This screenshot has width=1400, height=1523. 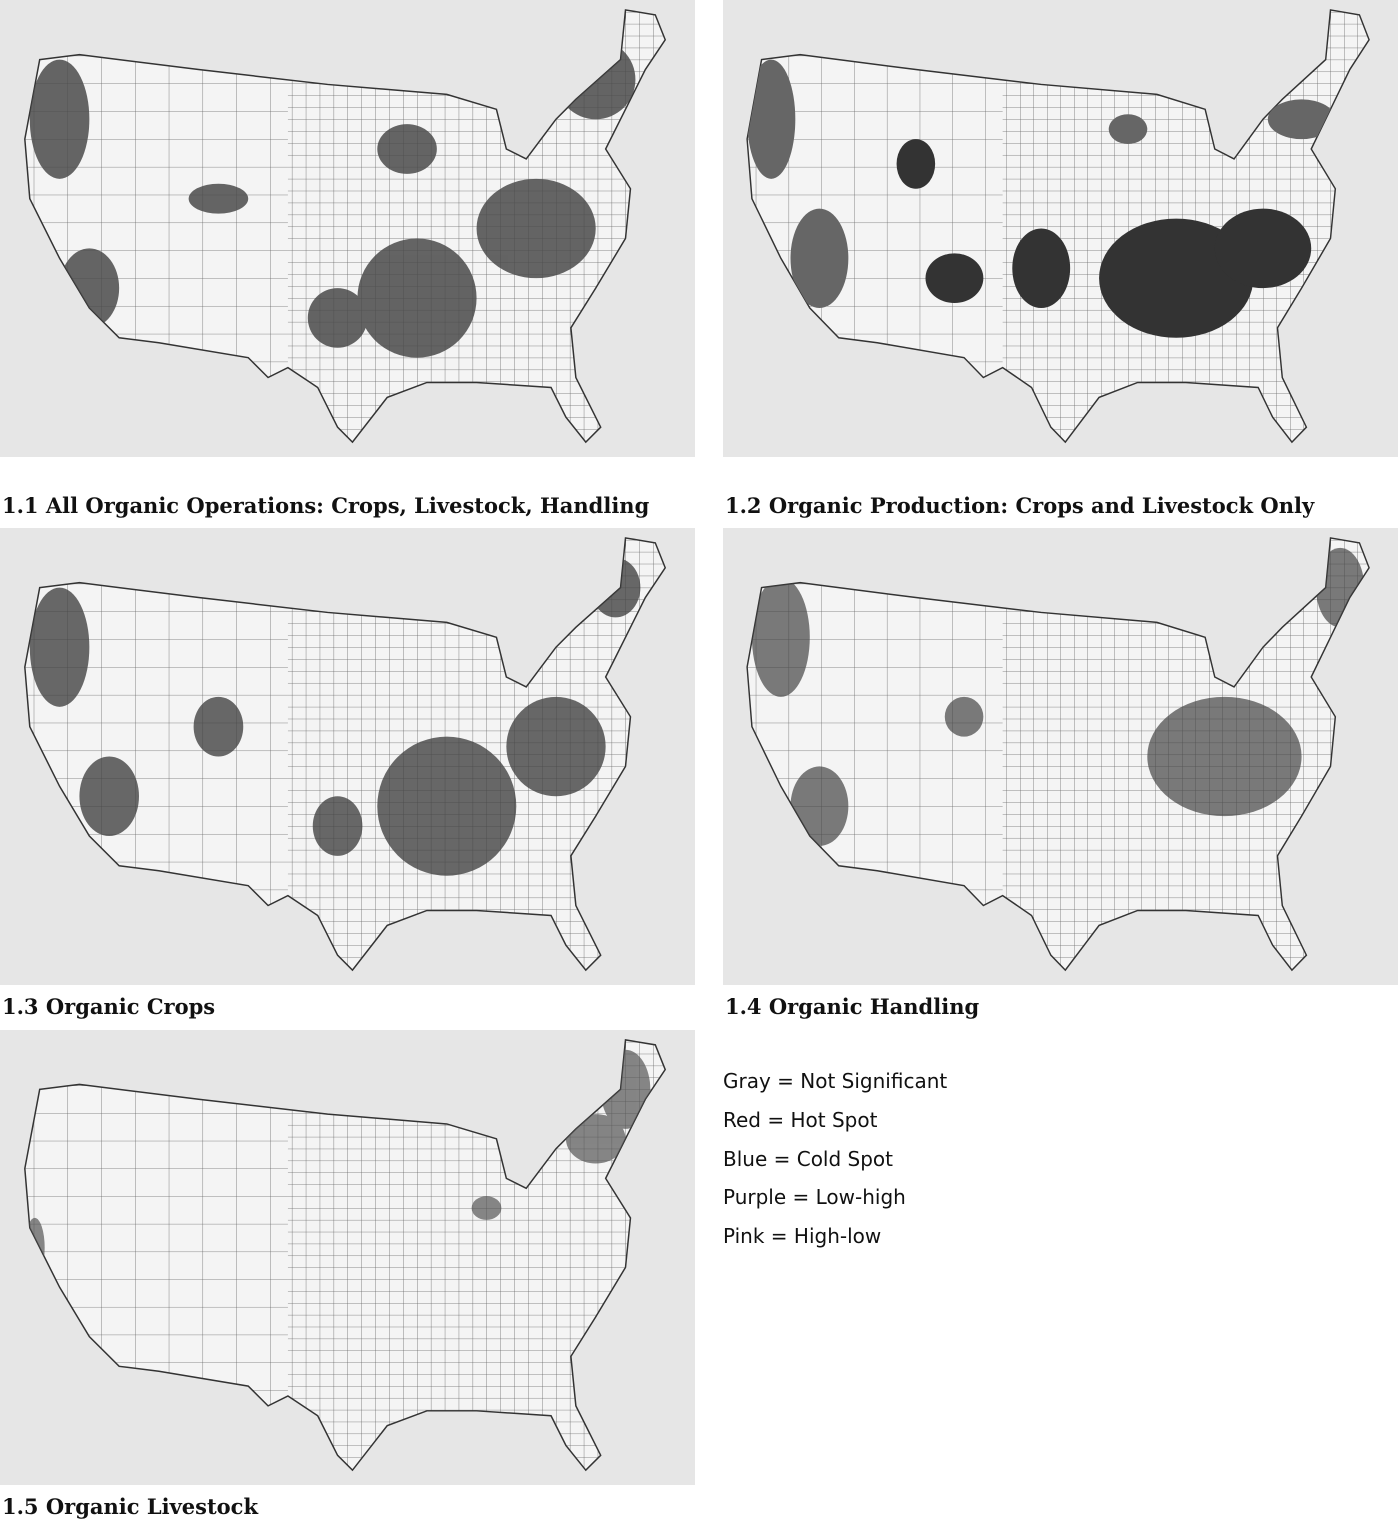 I want to click on legend-item: Pink = High-low, so click(x=802, y=1236).